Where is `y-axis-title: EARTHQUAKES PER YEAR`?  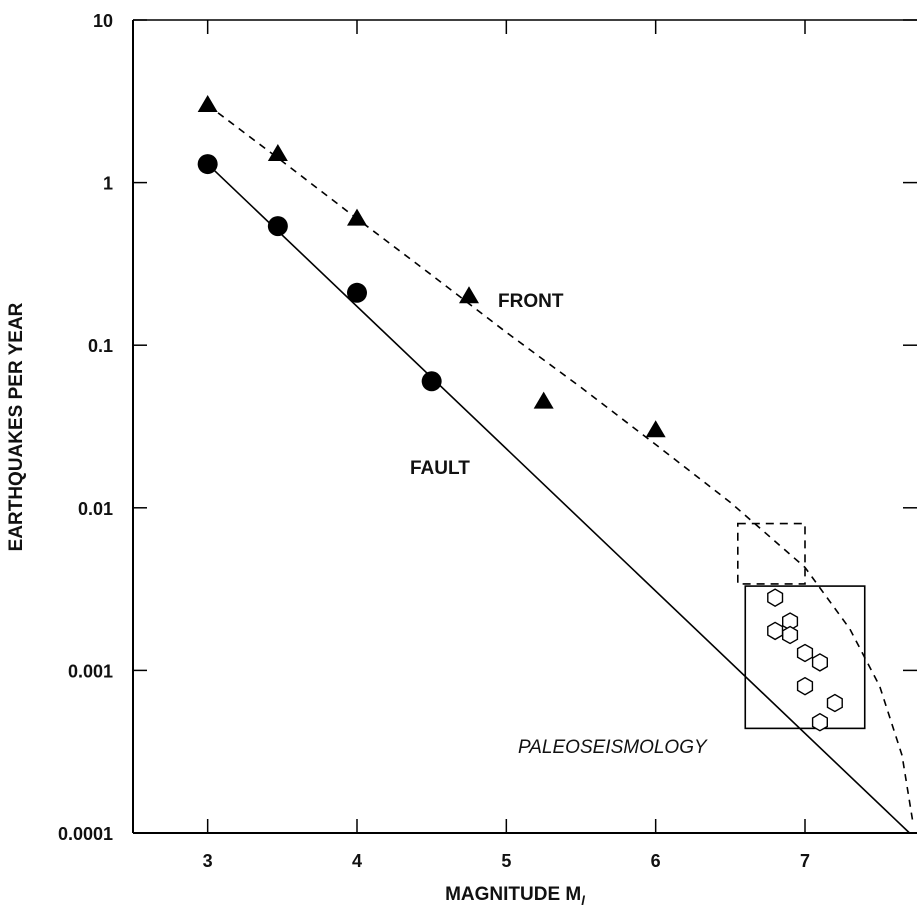 y-axis-title: EARTHQUAKES PER YEAR is located at coordinates (16, 426).